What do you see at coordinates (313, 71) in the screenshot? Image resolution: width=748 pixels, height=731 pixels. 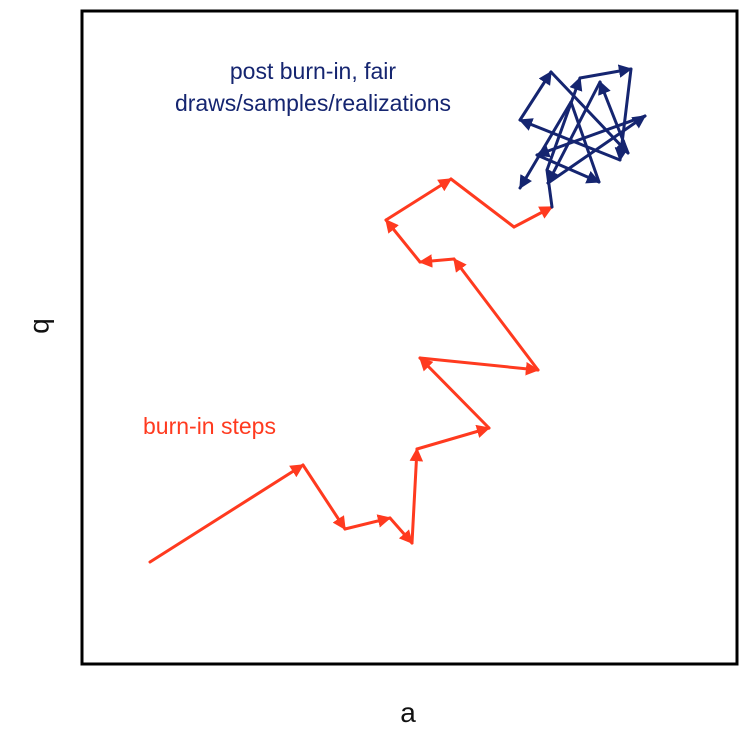 I see `post-burn-in-label-line1: post burn-in, fair` at bounding box center [313, 71].